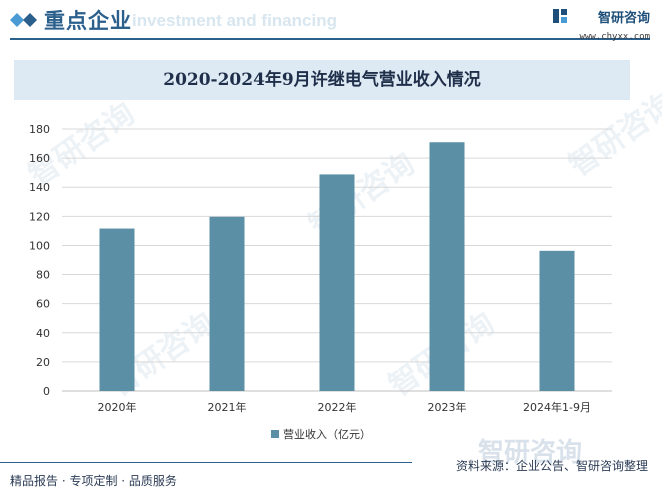 The height and width of the screenshot is (498, 662). Describe the element at coordinates (530, 453) in the screenshot. I see `watermark-bottom: 智研咨询` at that location.